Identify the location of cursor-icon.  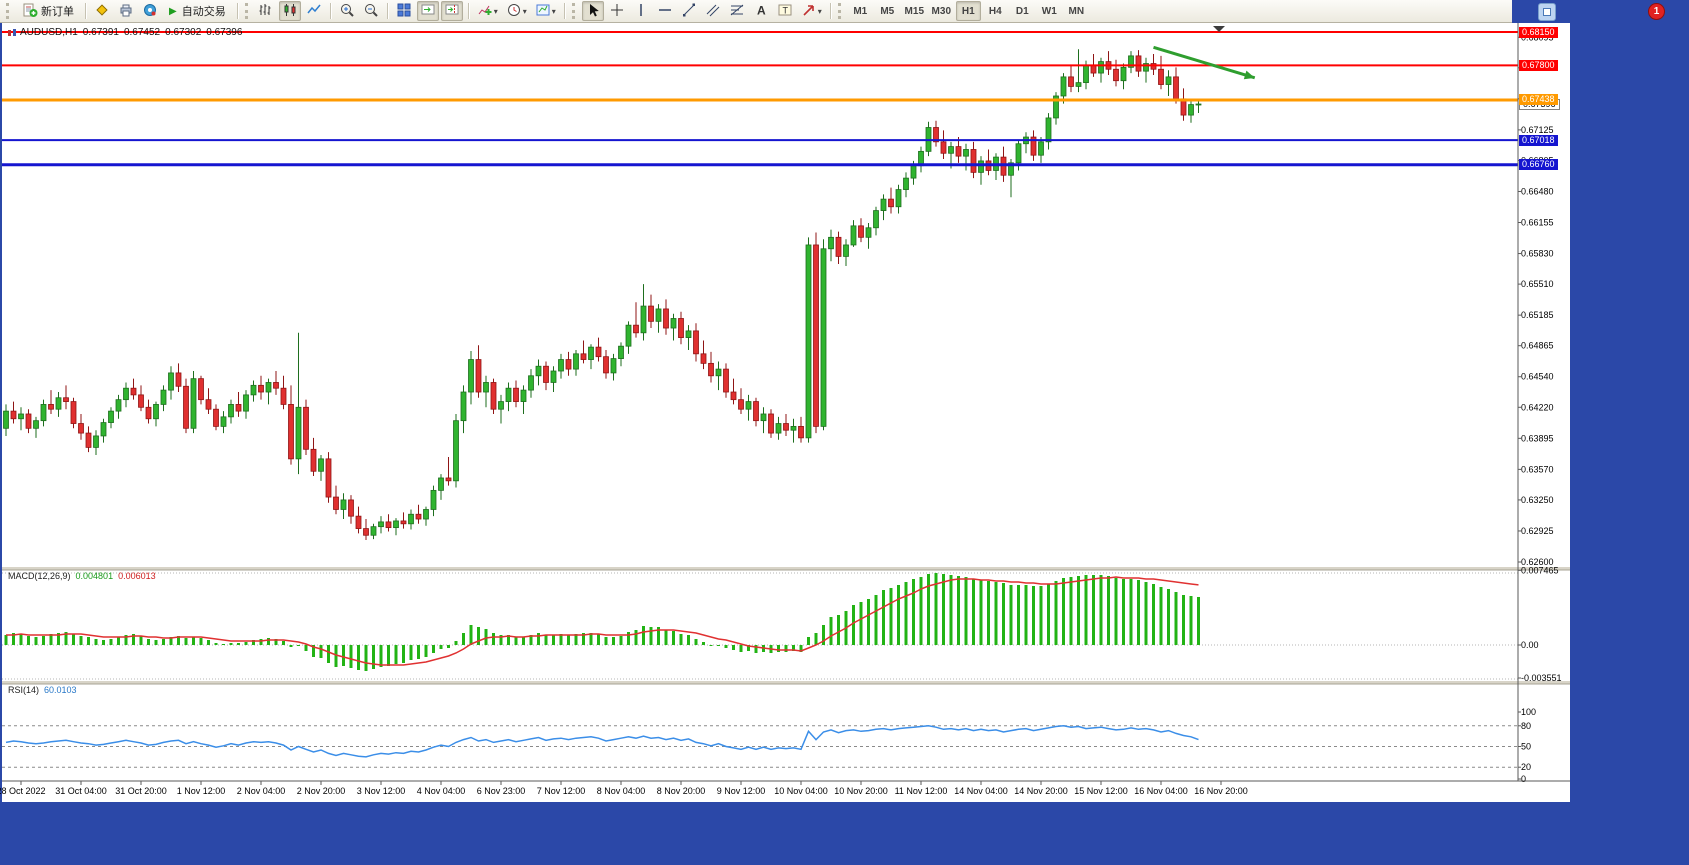
(593, 11).